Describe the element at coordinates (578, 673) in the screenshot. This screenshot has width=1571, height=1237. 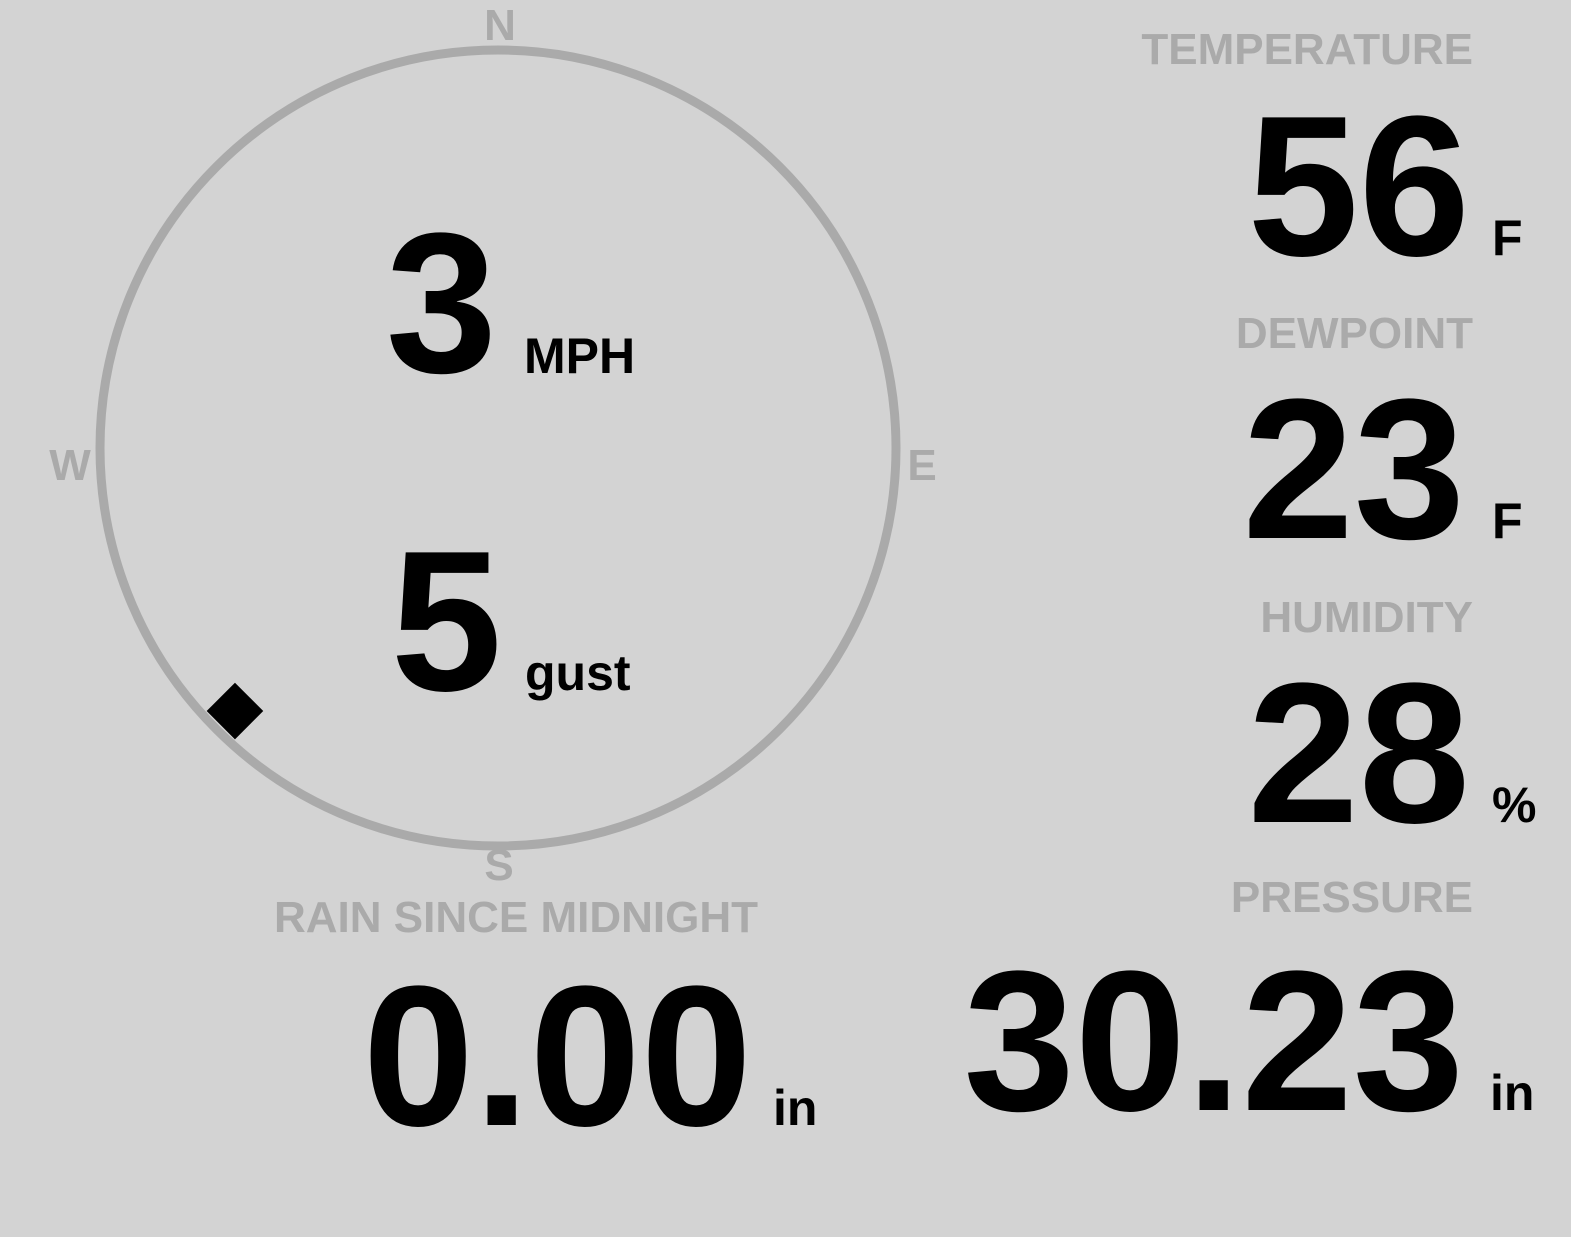
I see `wind-gust-unit: gust` at that location.